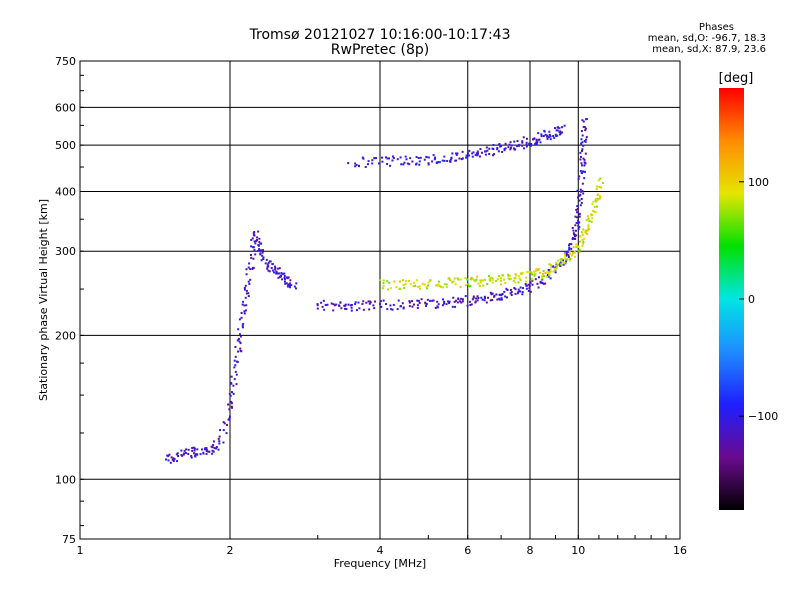 This screenshot has width=800, height=600. Describe the element at coordinates (578, 550) in the screenshot. I see `x-tick-label: 10` at that location.